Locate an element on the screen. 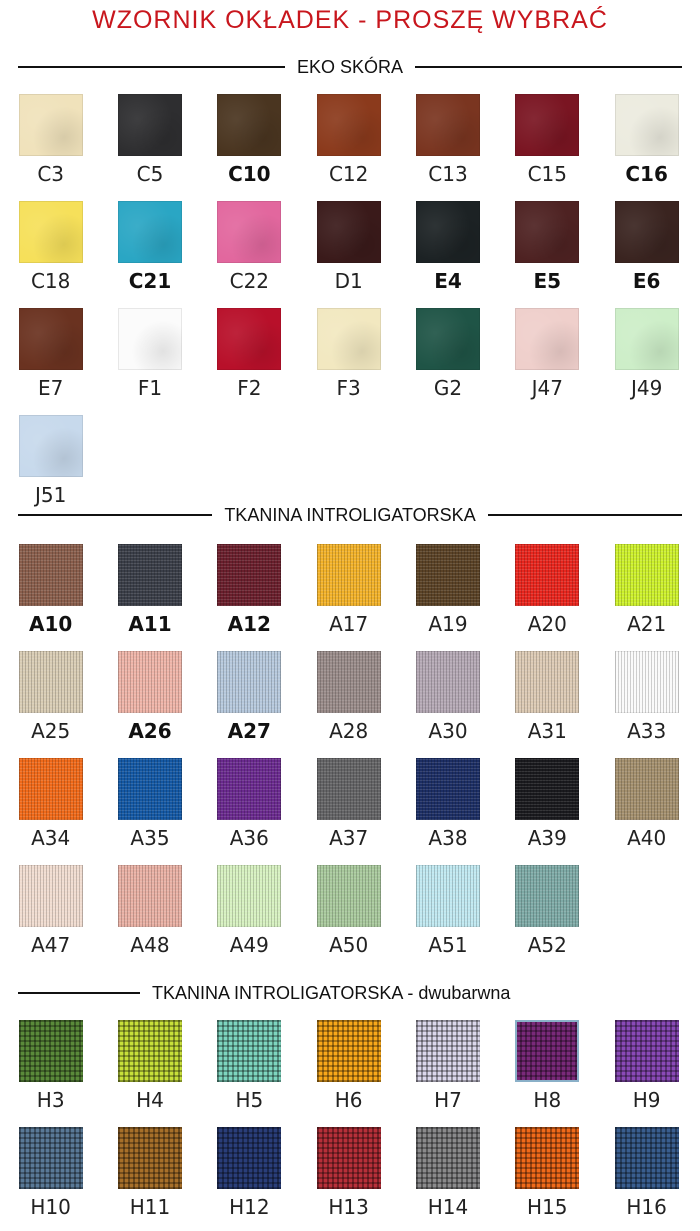  swatch-a36: A36 is located at coordinates (249, 811).